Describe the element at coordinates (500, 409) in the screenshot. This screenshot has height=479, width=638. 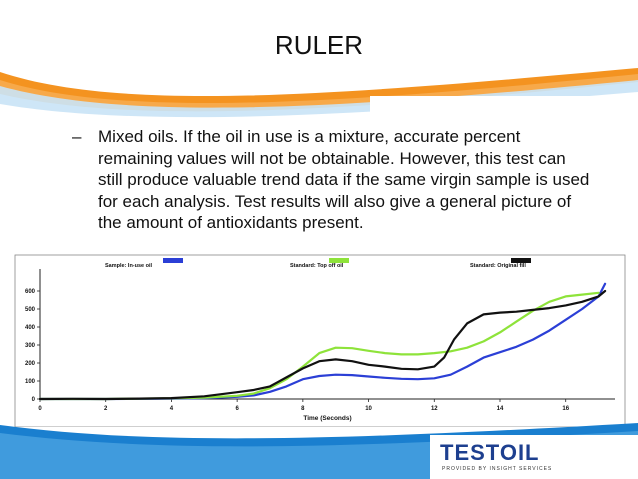
I see `x-tick-label: 14` at that location.